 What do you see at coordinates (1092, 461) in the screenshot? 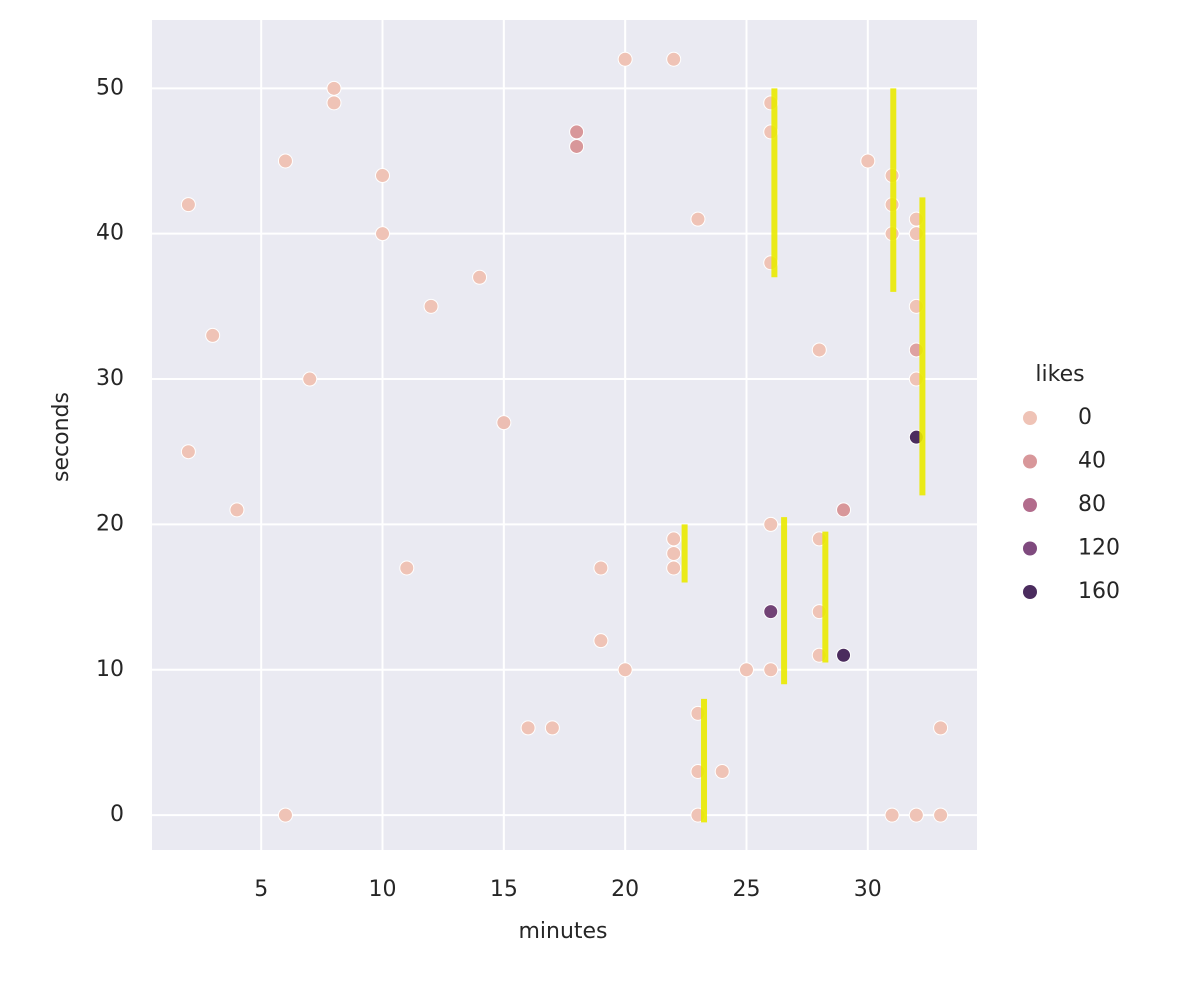
I see `legend-label: 40` at bounding box center [1092, 461].